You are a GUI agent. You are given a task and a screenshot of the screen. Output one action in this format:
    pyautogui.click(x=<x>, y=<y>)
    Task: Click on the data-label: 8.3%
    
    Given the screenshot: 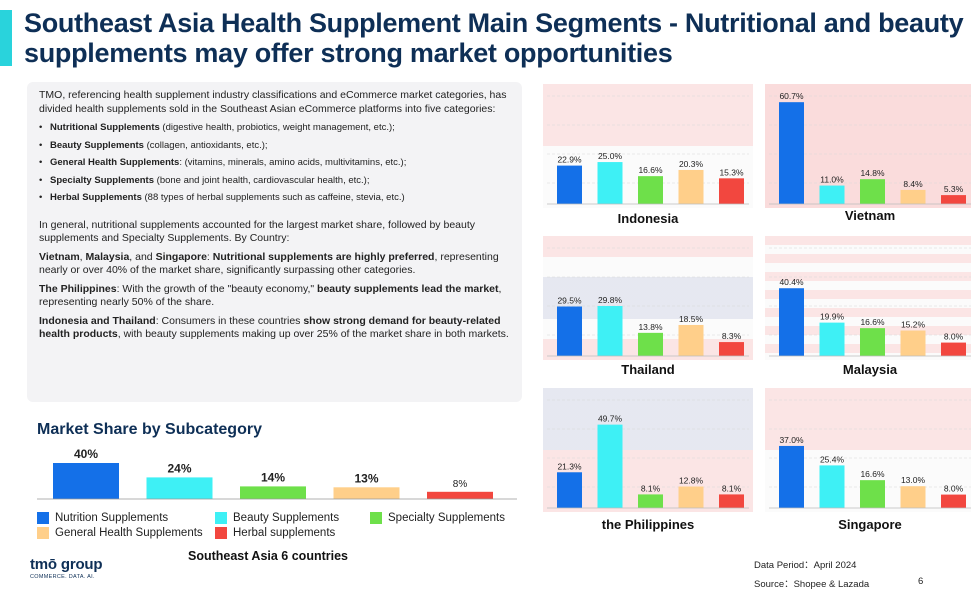 What is the action you would take?
    pyautogui.click(x=732, y=336)
    